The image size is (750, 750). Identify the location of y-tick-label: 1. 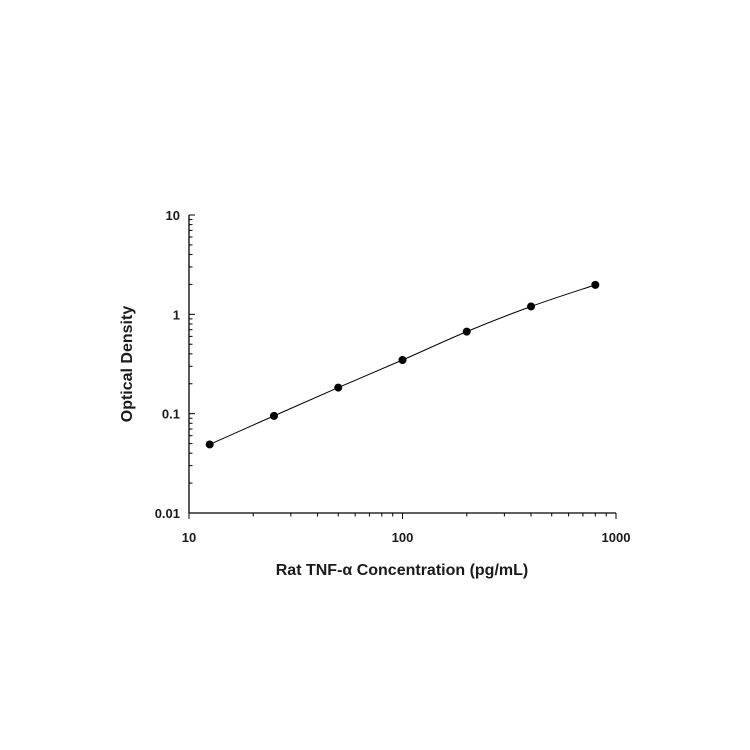
(176, 314).